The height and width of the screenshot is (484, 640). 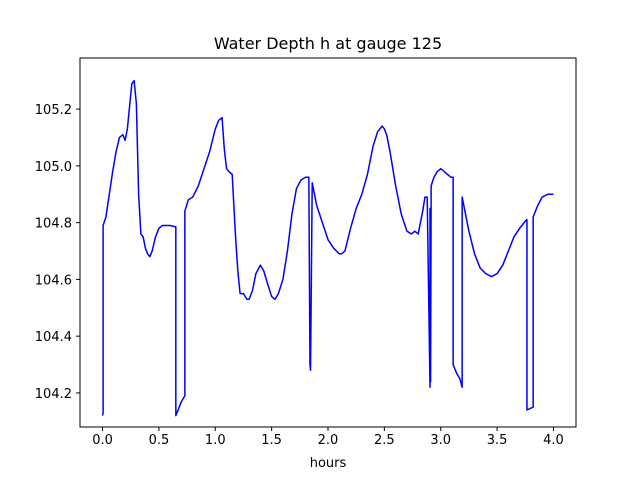 What do you see at coordinates (384, 440) in the screenshot?
I see `x-tick-label: 2.5` at bounding box center [384, 440].